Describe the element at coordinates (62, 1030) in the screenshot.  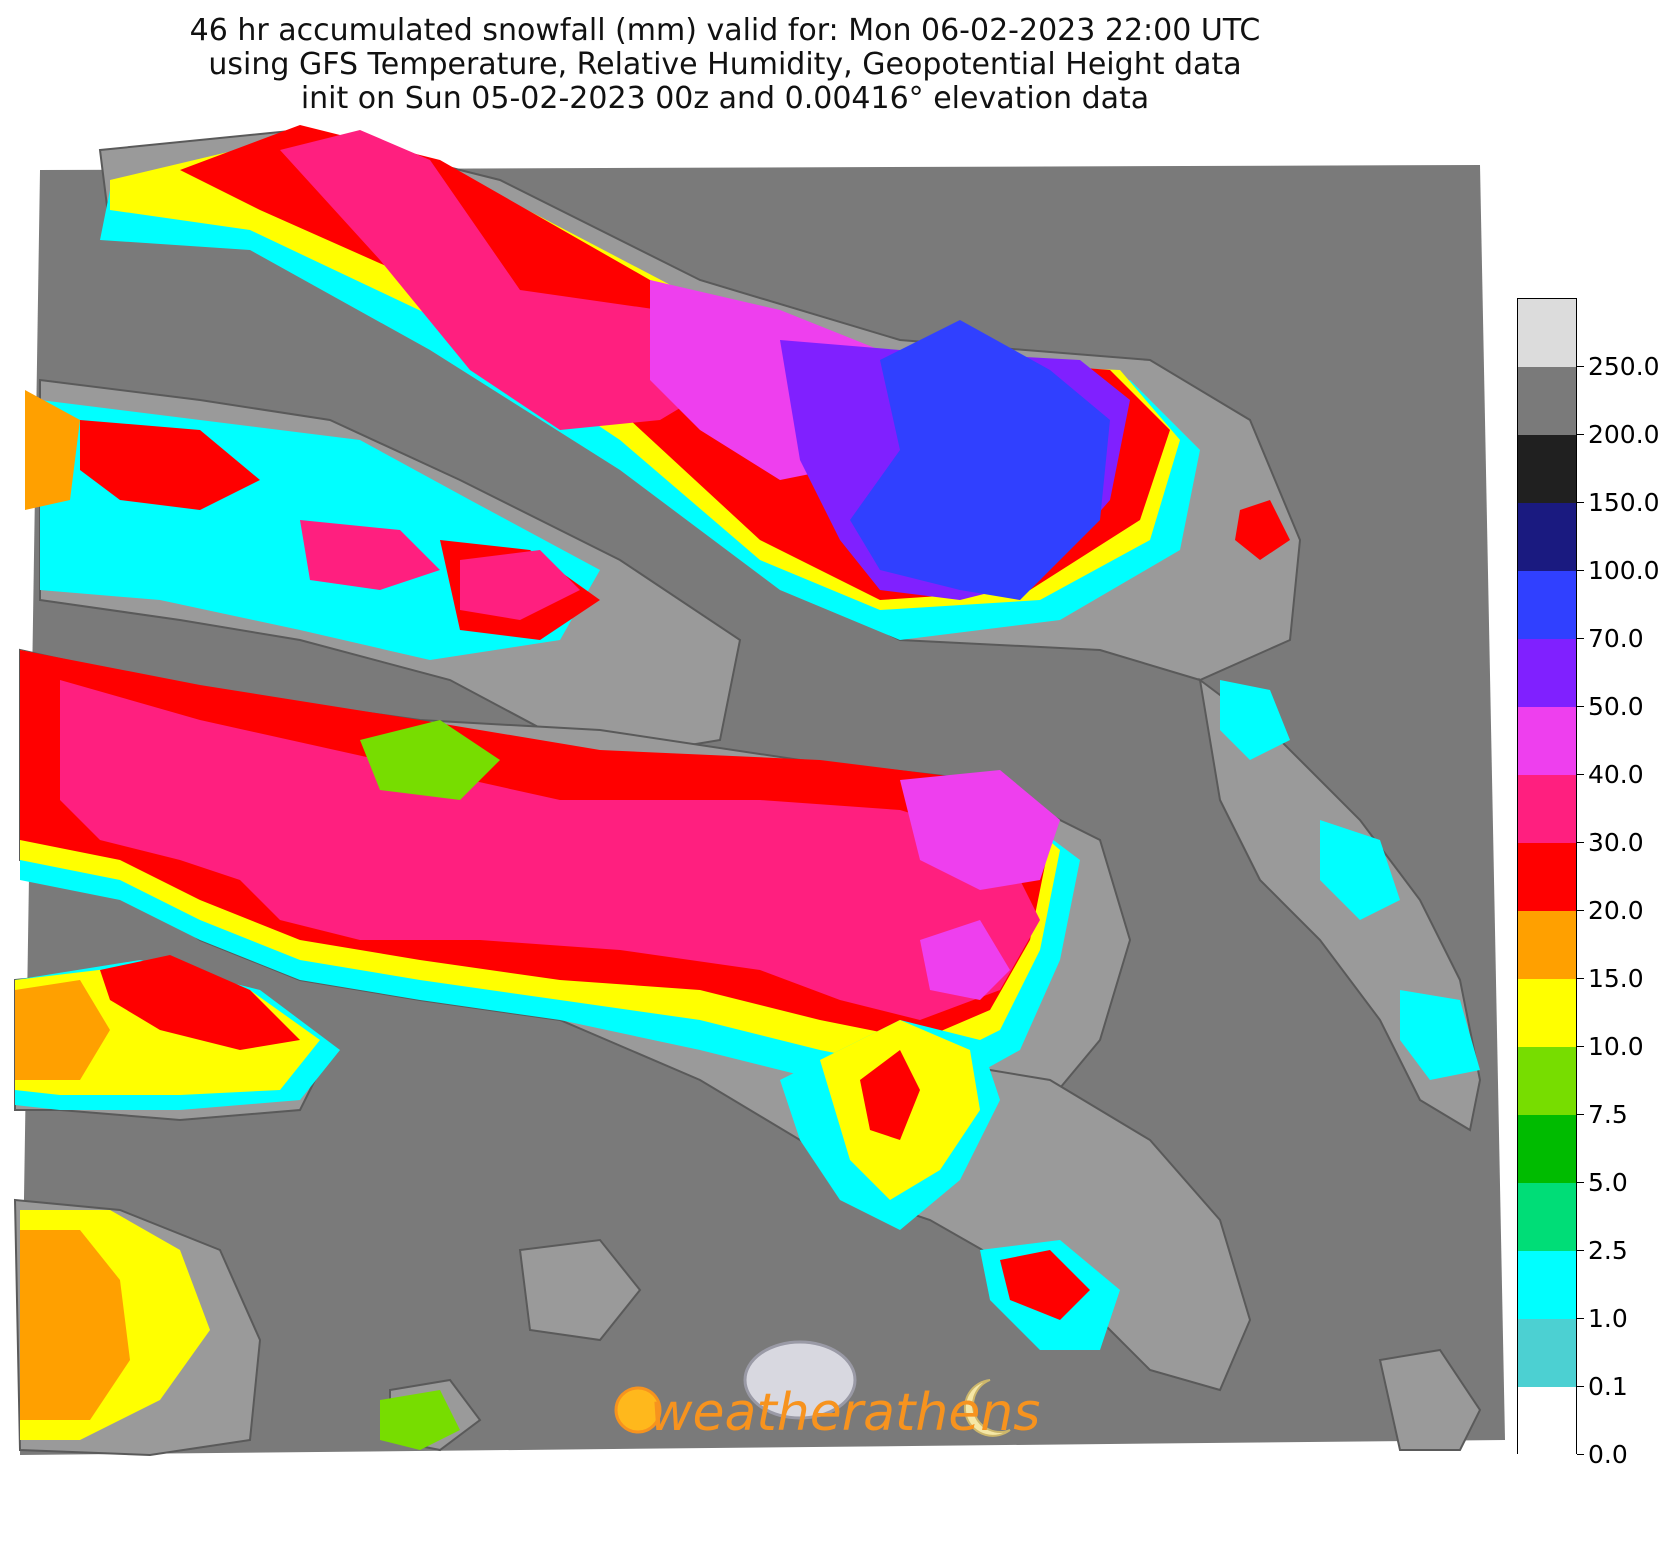
I see `snow-band-orange-sw` at that location.